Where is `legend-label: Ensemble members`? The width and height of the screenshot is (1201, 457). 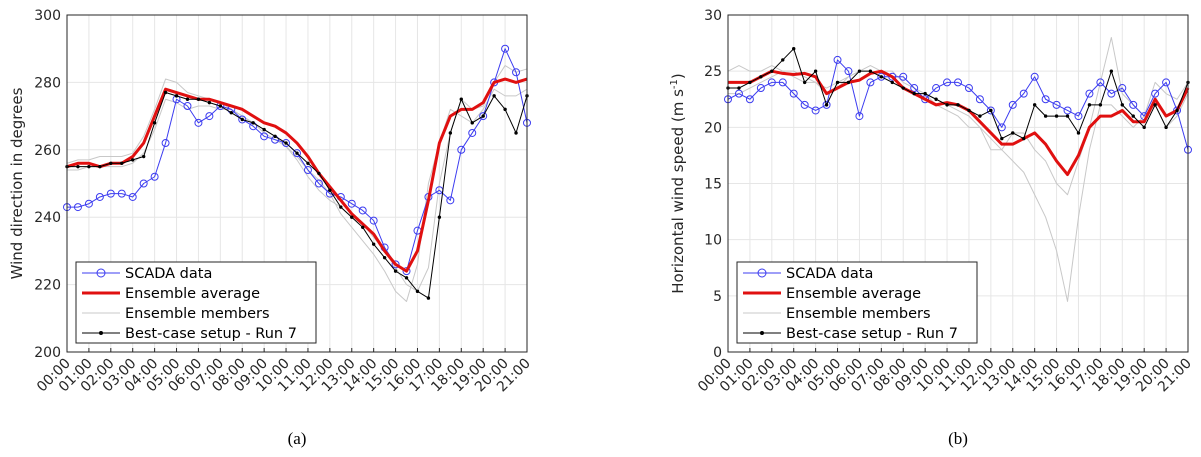 legend-label: Ensemble members is located at coordinates (858, 314).